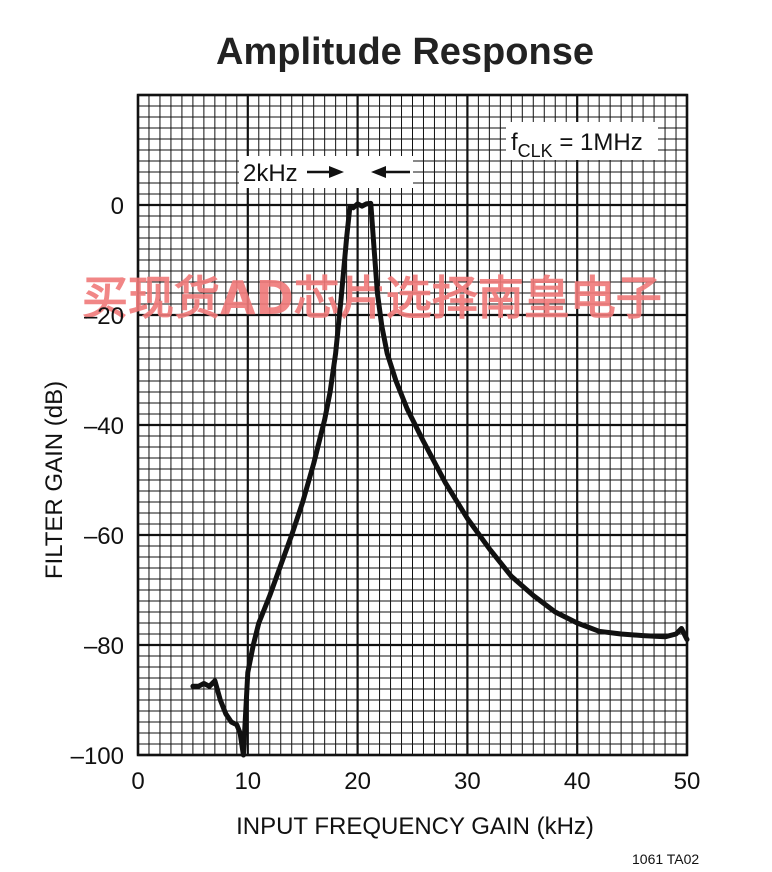  What do you see at coordinates (54, 480) in the screenshot?
I see `y-axis-label: FILTER GAIN (dB)` at bounding box center [54, 480].